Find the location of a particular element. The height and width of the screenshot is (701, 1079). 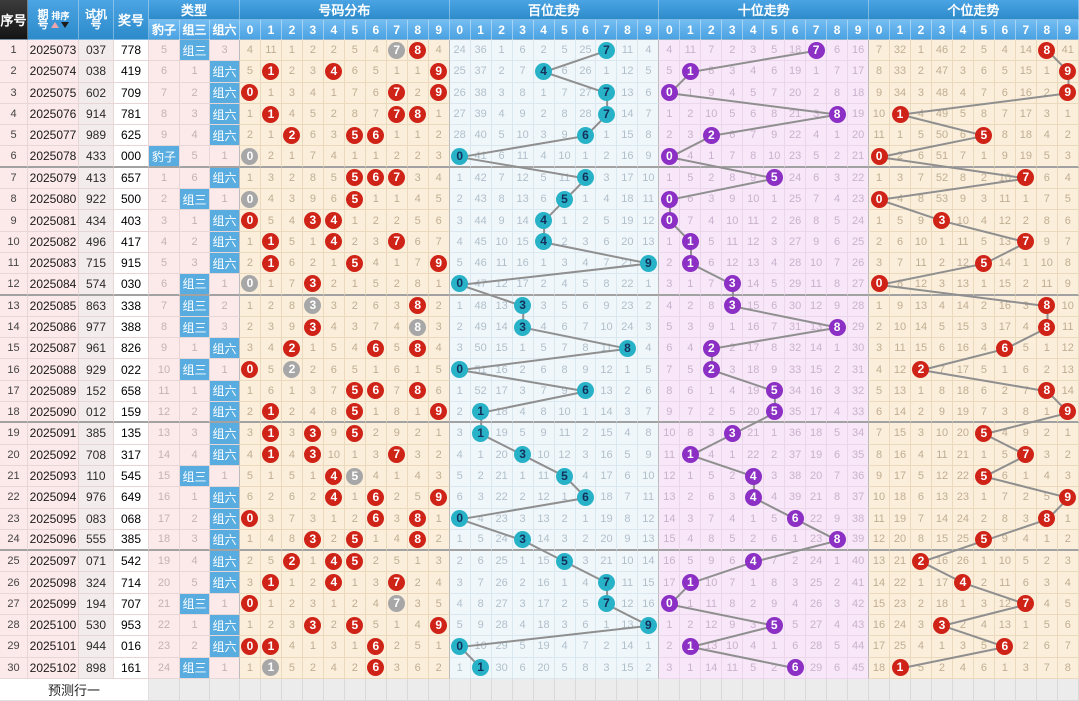

shi-miss-value: 9 is located at coordinates (837, 518).